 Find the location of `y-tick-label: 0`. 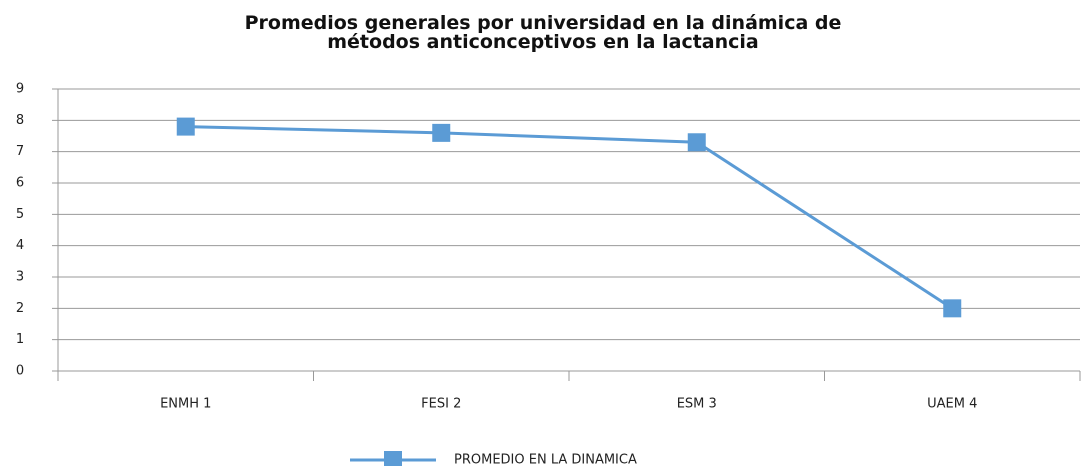

y-tick-label: 0 is located at coordinates (20, 371).